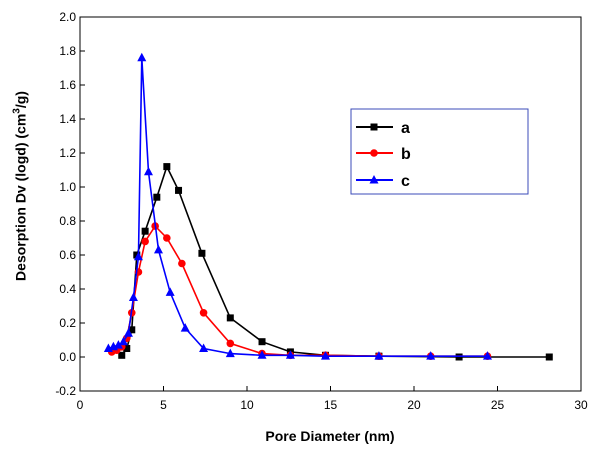 The height and width of the screenshot is (454, 600). I want to click on y-tick-label: 1.4, so click(67, 119).